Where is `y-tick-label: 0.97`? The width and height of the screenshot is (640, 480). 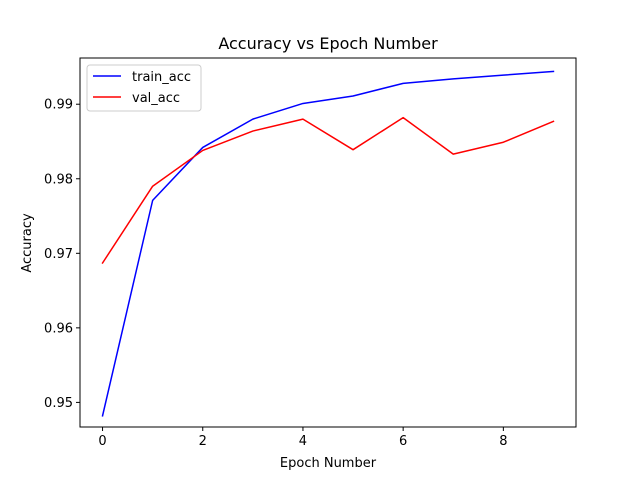
y-tick-label: 0.97 is located at coordinates (58, 254).